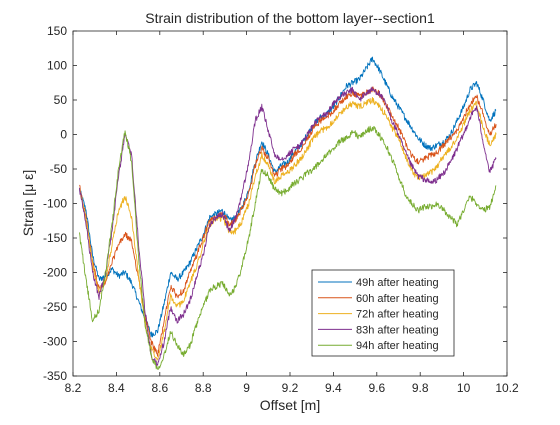 This screenshot has width=560, height=425. Describe the element at coordinates (464, 388) in the screenshot. I see `x-tick-label: 10` at that location.